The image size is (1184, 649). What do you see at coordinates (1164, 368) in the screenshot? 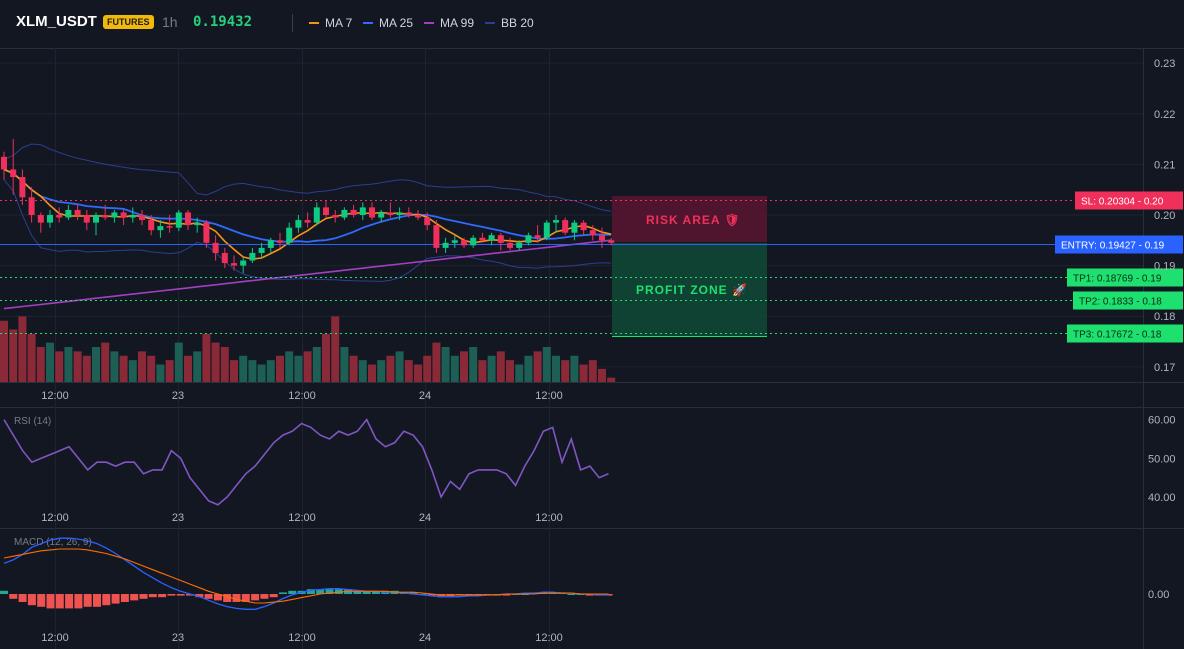
I see `price-tick-label: 0.17` at bounding box center [1164, 368].